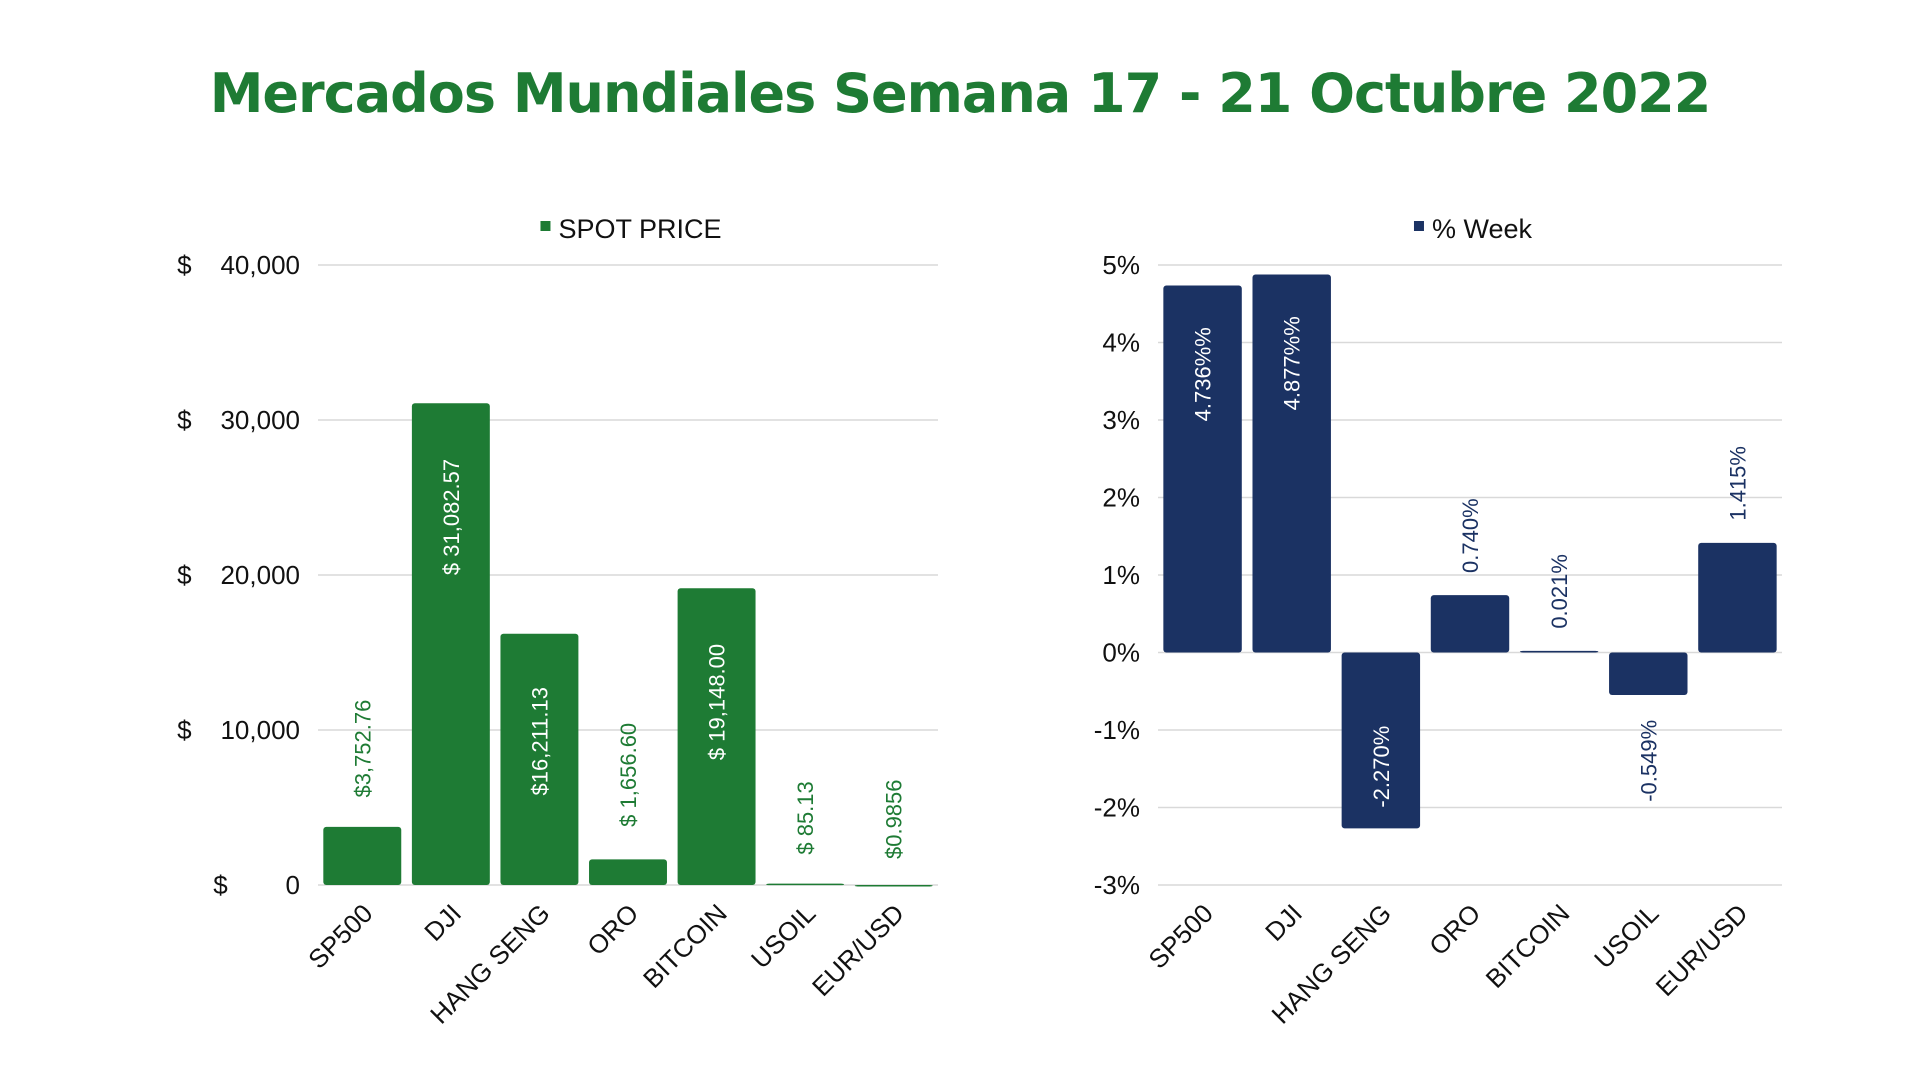 This screenshot has width=1920, height=1080. What do you see at coordinates (1559, 591) in the screenshot?
I see `week-data-label-bitcoin: 0.021%` at bounding box center [1559, 591].